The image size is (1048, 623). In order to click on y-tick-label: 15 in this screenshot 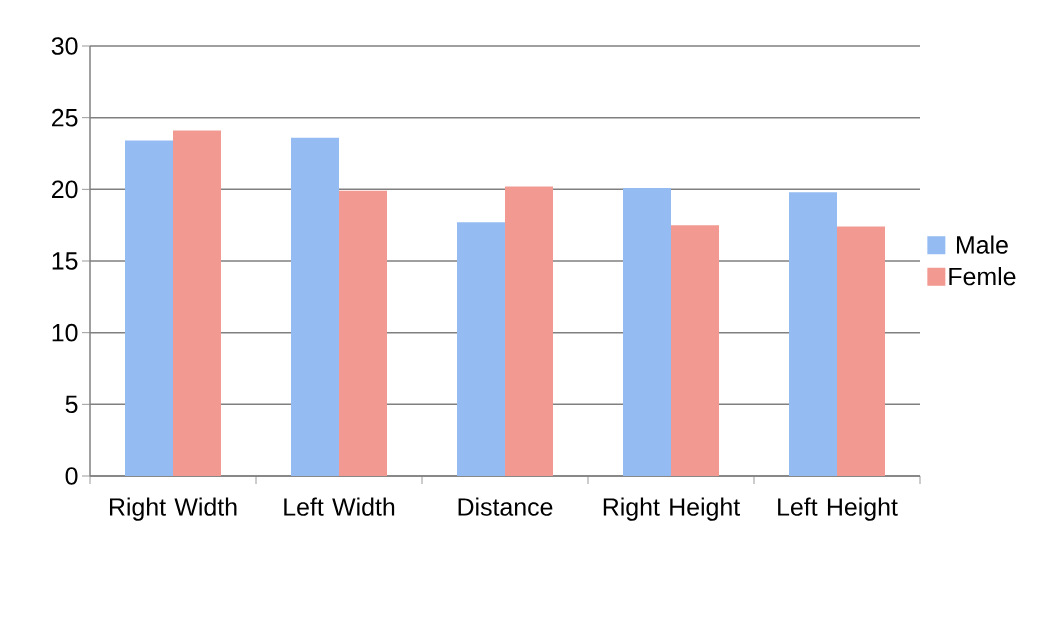, I will do `click(65, 261)`.